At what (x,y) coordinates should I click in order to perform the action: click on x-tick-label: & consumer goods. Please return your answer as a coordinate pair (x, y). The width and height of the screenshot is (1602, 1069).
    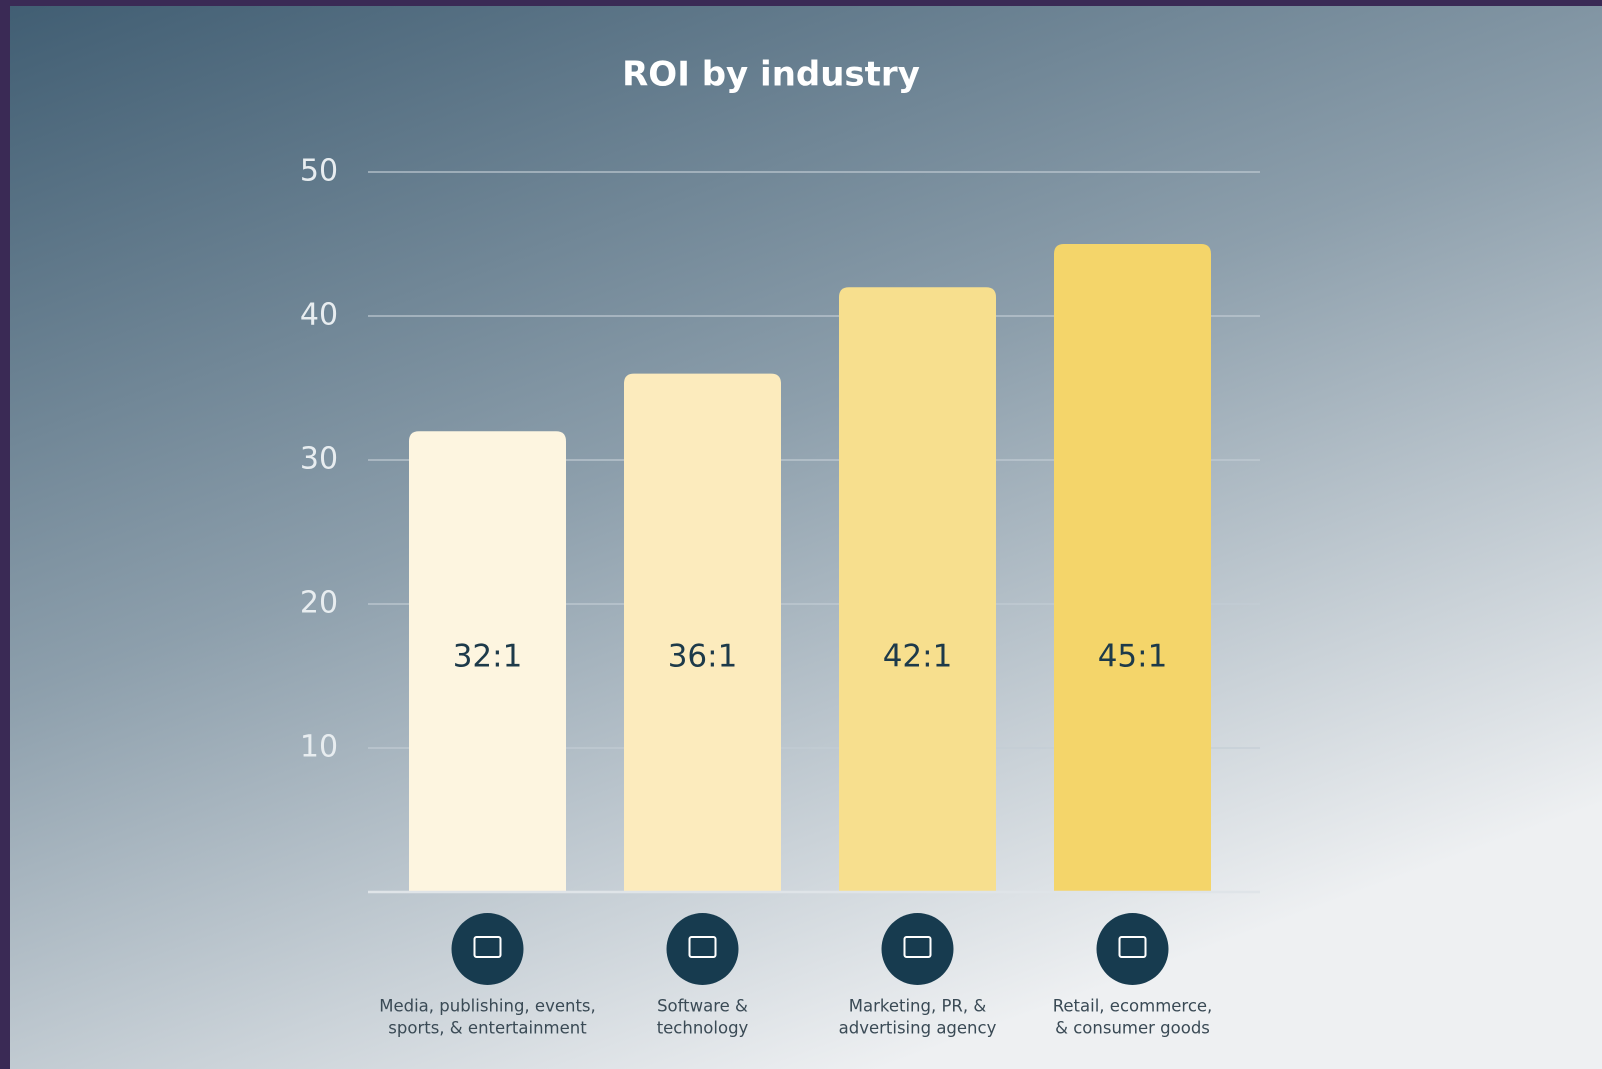
    Looking at the image, I should click on (1132, 1028).